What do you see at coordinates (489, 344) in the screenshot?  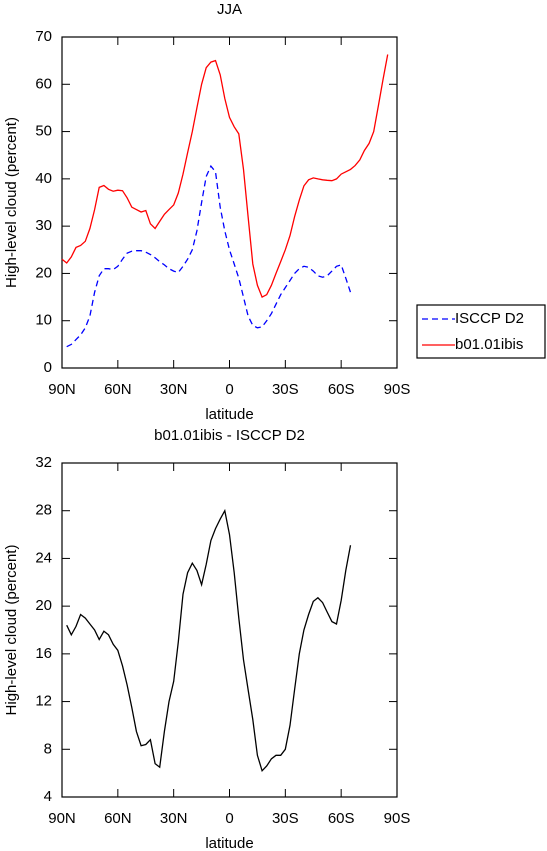 I see `legend-label: b01.01ibis` at bounding box center [489, 344].